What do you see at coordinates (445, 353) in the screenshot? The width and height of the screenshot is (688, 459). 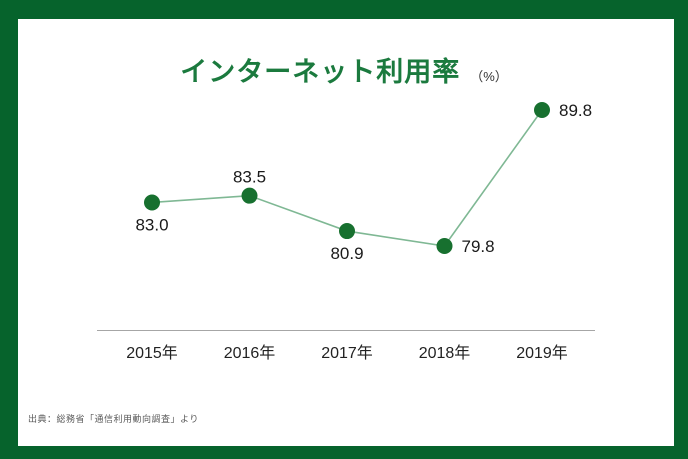 I see `x-axis-label-2018年: 2018年` at bounding box center [445, 353].